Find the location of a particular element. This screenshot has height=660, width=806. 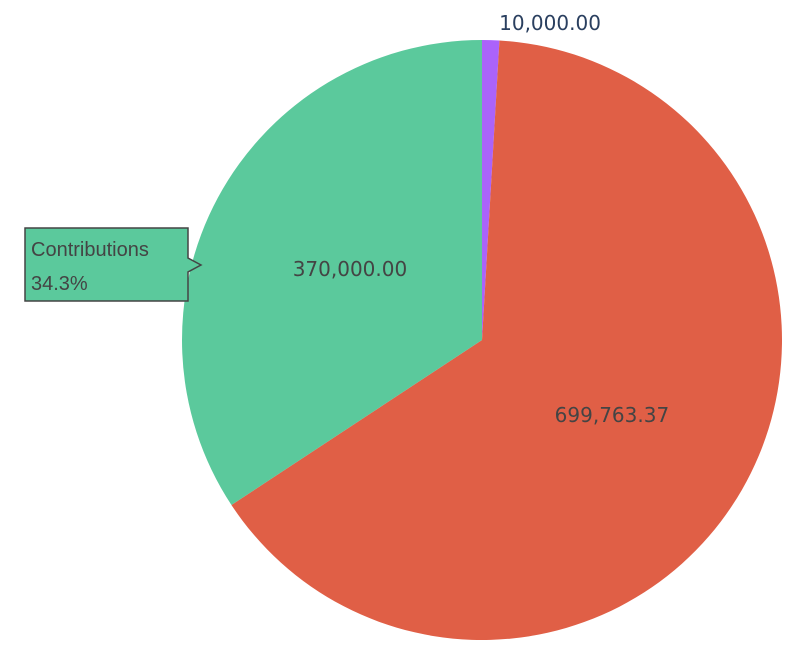

slice-value-label-0: 10,000.00 is located at coordinates (550, 23).